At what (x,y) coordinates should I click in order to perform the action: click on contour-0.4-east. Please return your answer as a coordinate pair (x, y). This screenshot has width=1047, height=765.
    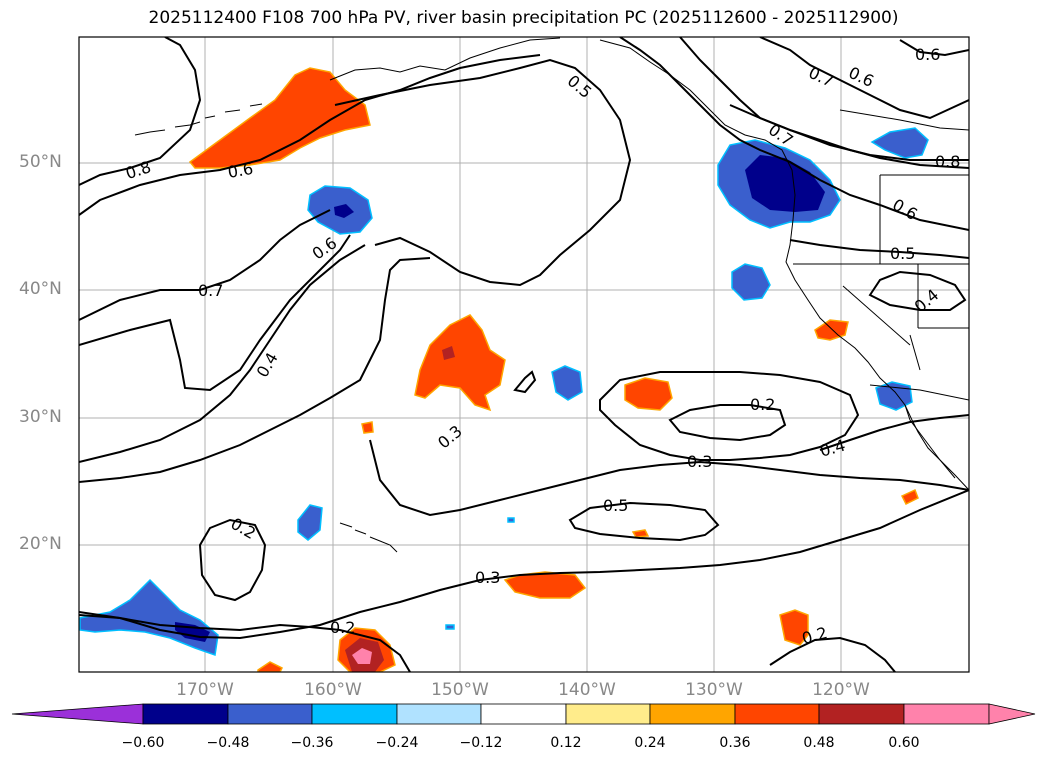
    Looking at the image, I should click on (894, 432).